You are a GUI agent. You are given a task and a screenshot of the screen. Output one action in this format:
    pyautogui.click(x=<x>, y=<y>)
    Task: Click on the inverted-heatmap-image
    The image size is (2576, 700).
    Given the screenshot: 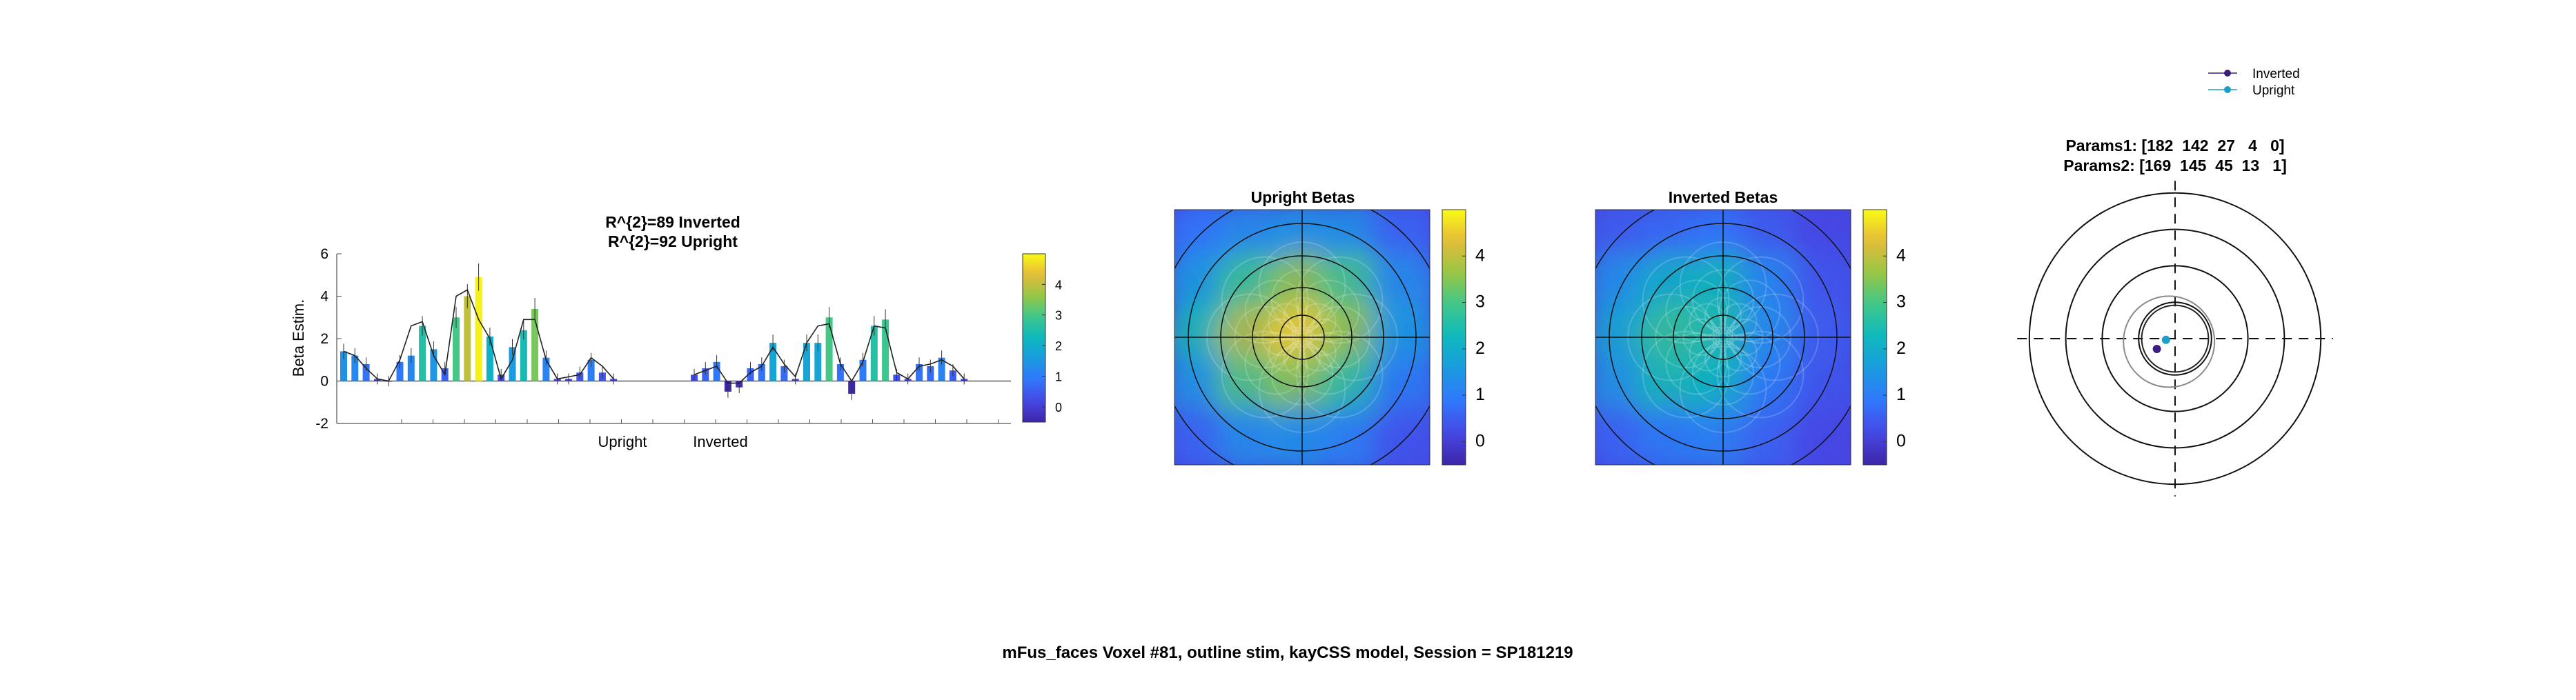 What is the action you would take?
    pyautogui.click(x=1723, y=337)
    